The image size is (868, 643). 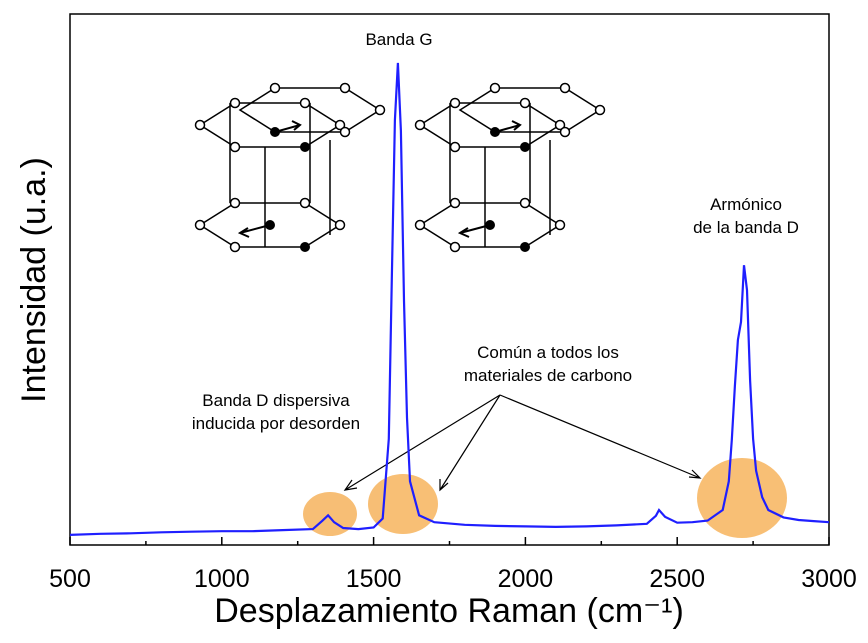 I want to click on annotation: materiales de carbono, so click(x=548, y=375).